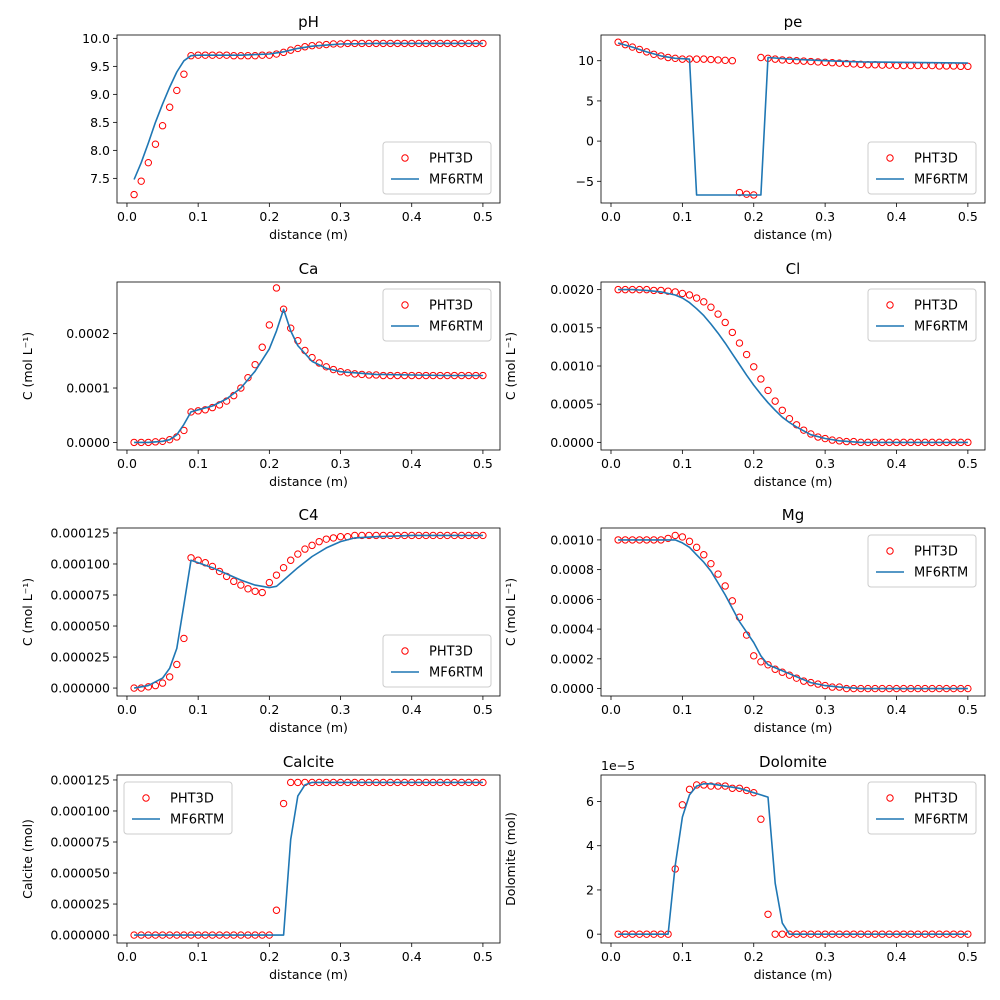  I want to click on legend-label: MF6RTM, so click(941, 573).